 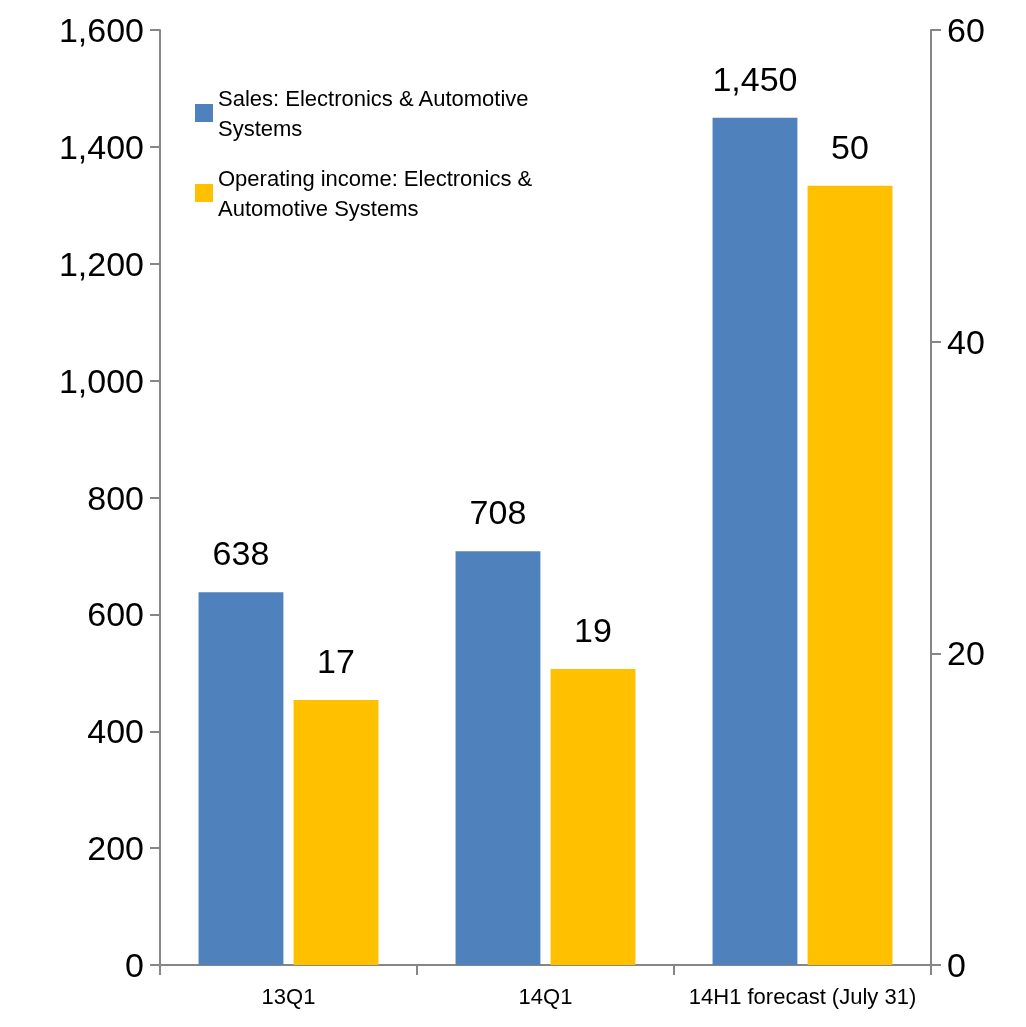 What do you see at coordinates (498, 512) in the screenshot?
I see `data-label: 708` at bounding box center [498, 512].